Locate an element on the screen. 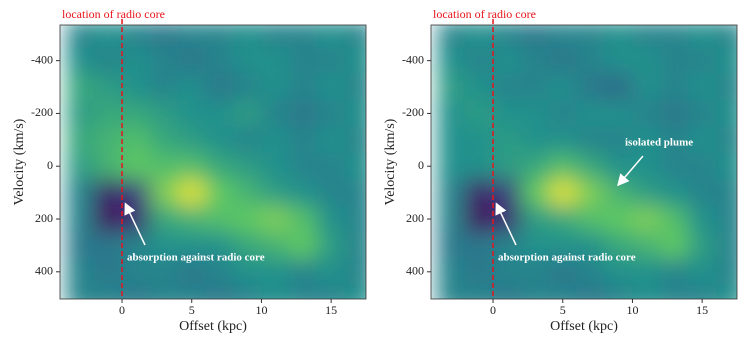  x-tick-label: 5 is located at coordinates (563, 310).